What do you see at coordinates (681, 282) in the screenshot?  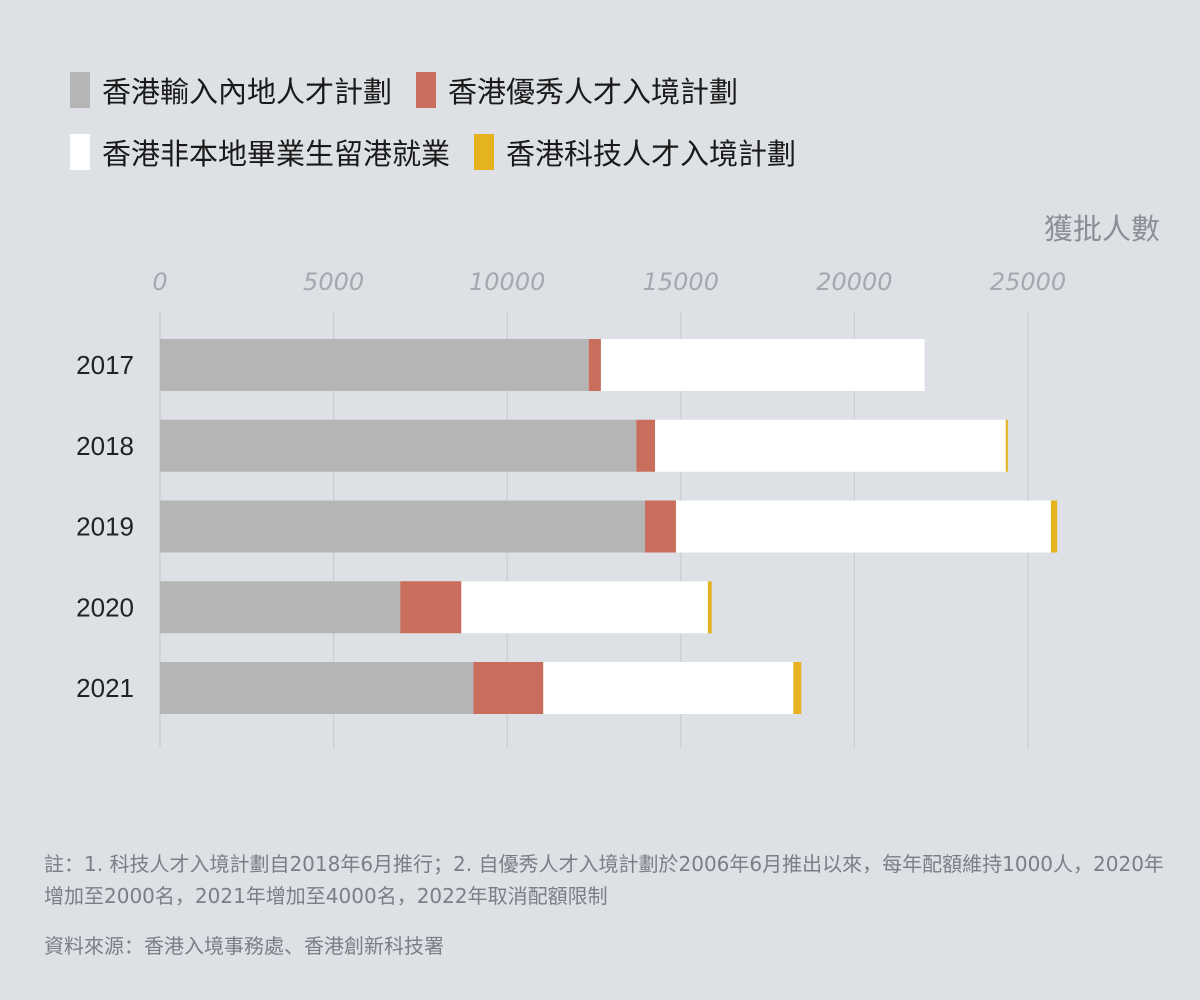 I see `x-tick-label-15000: 15000` at bounding box center [681, 282].